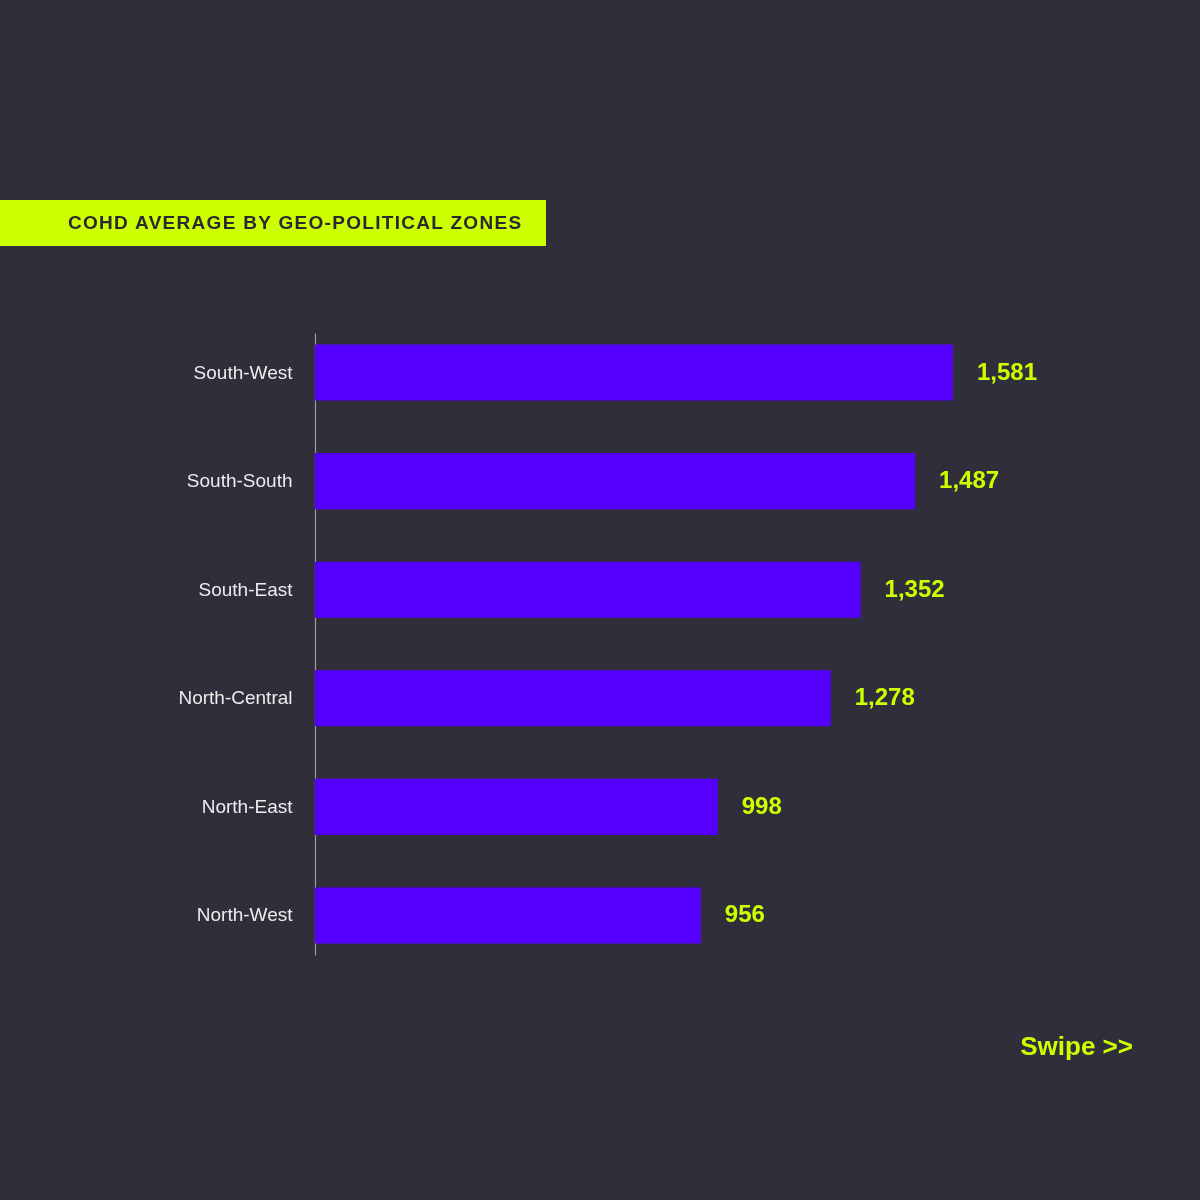 Image resolution: width=1200 pixels, height=1200 pixels. Describe the element at coordinates (273, 223) in the screenshot. I see `chart-title: COHD AVERAGE BY GEO-POLITICAL ZONES` at that location.